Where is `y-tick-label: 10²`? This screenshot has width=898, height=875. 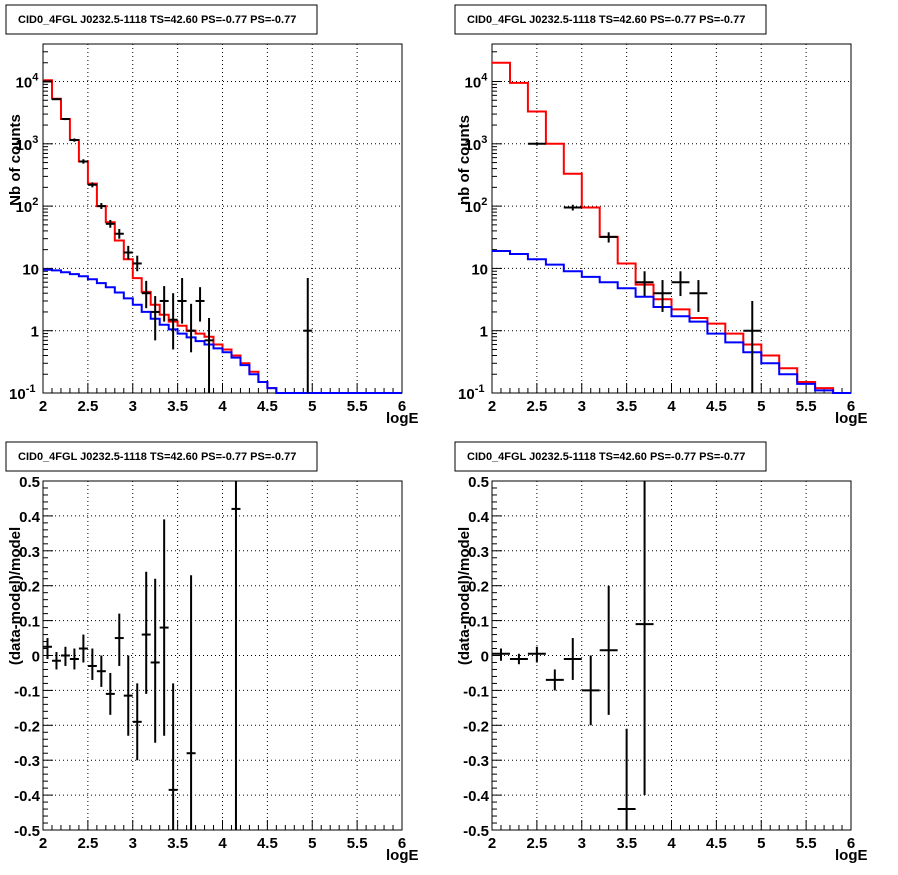 y-tick-label: 10² is located at coordinates (476, 206).